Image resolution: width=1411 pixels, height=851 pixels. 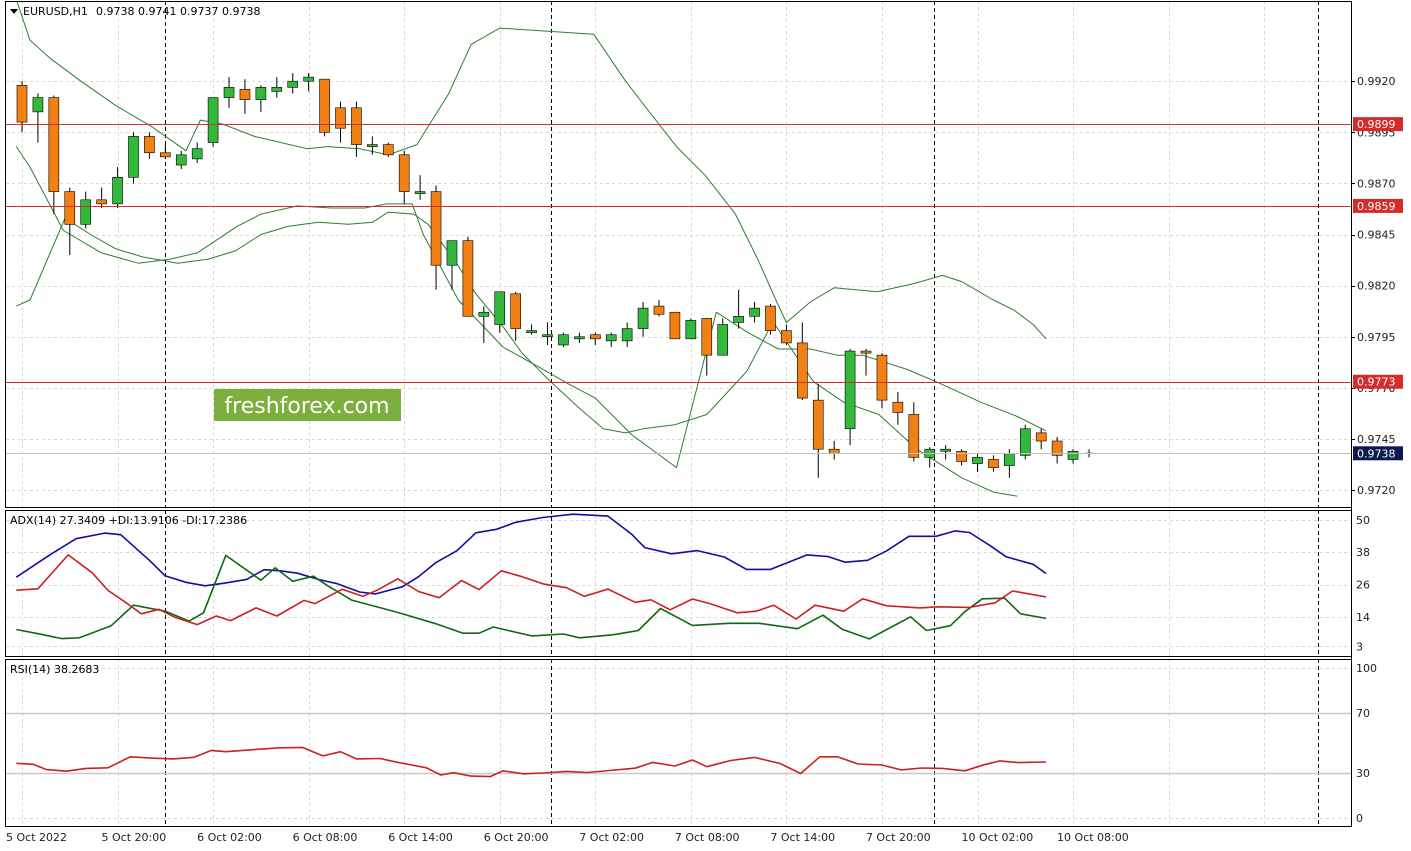 What do you see at coordinates (1363, 713) in the screenshot?
I see `rsi-tick-label: 70` at bounding box center [1363, 713].